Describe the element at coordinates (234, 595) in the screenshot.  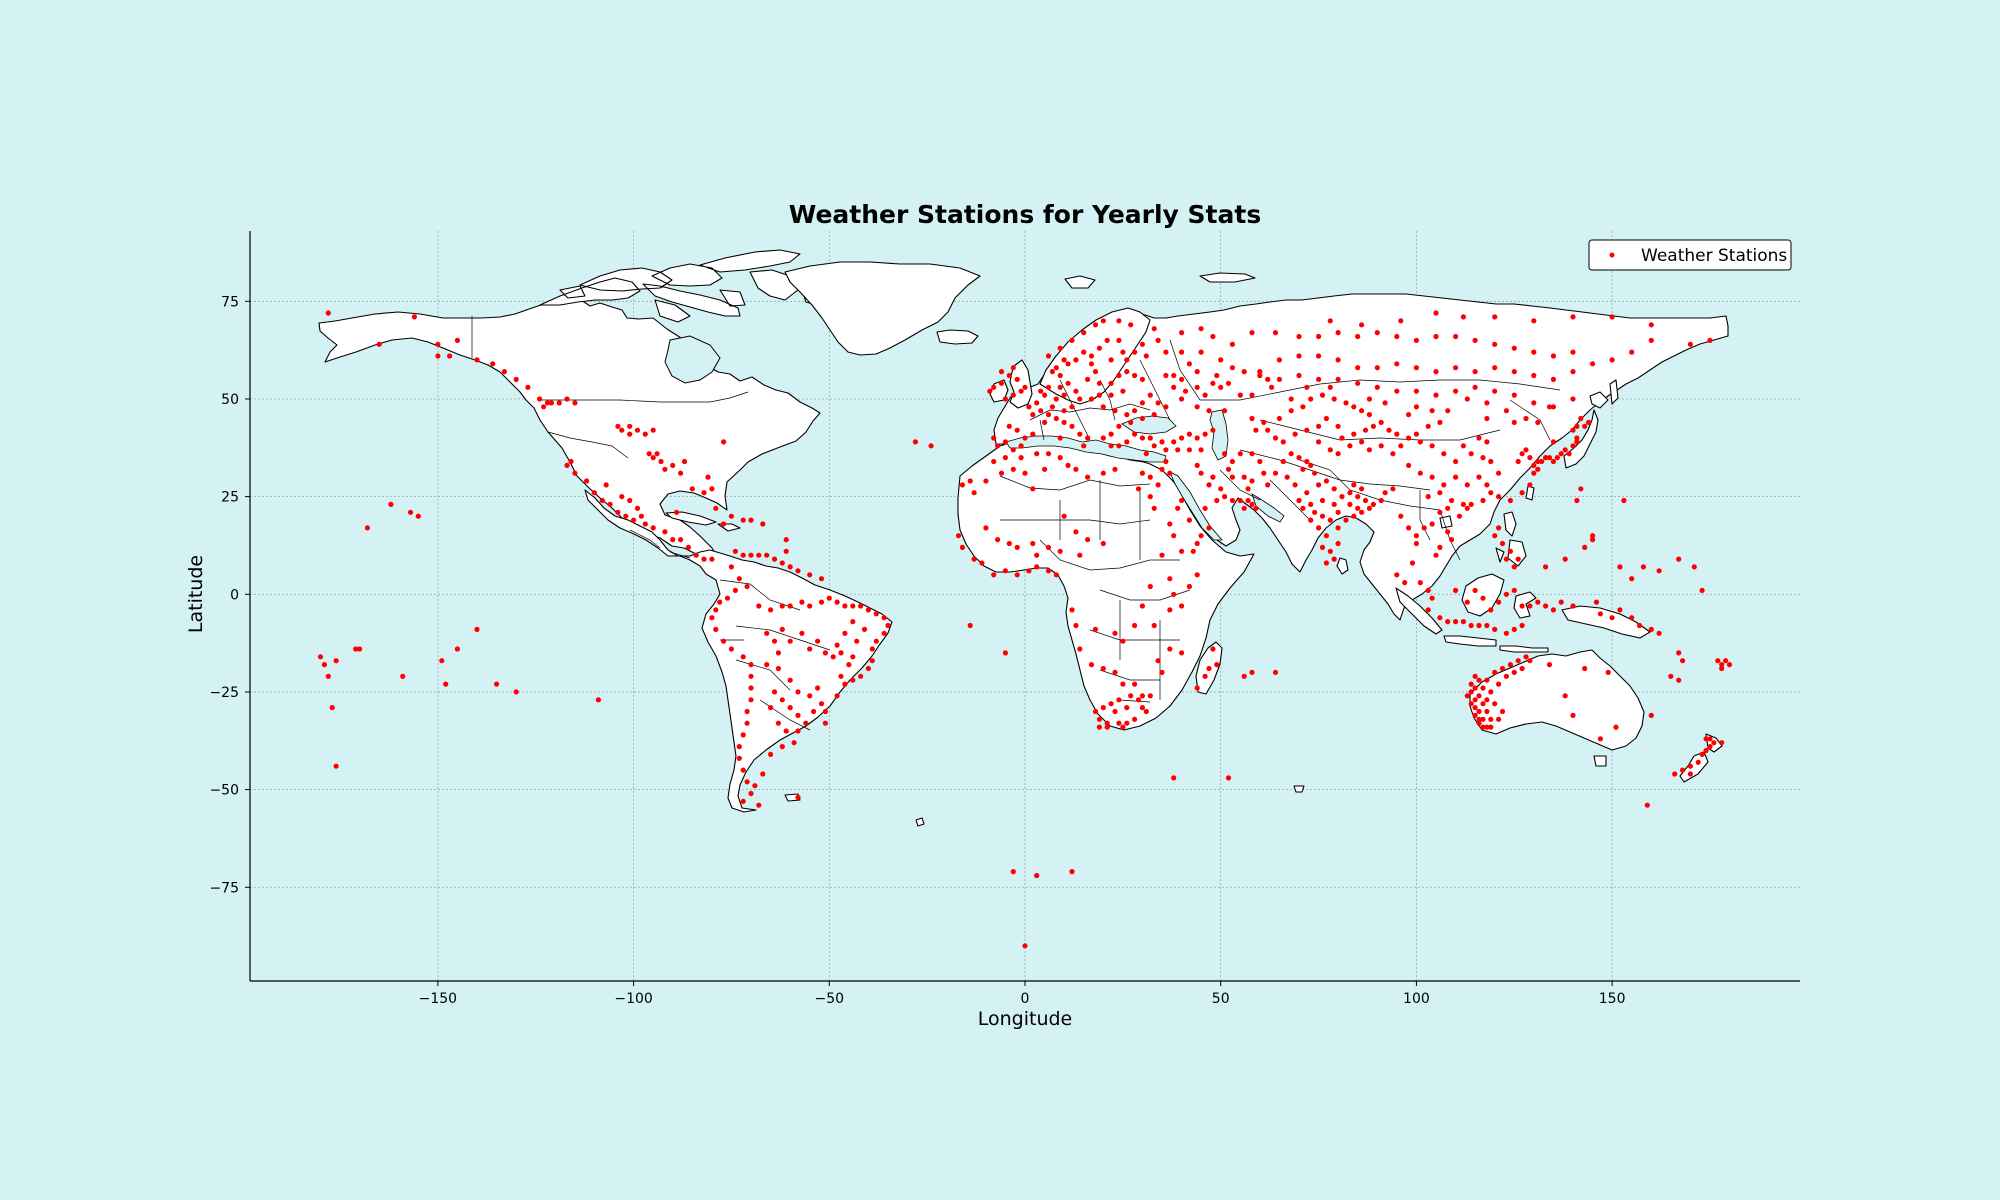
I see `y-tick-label: 0` at that location.